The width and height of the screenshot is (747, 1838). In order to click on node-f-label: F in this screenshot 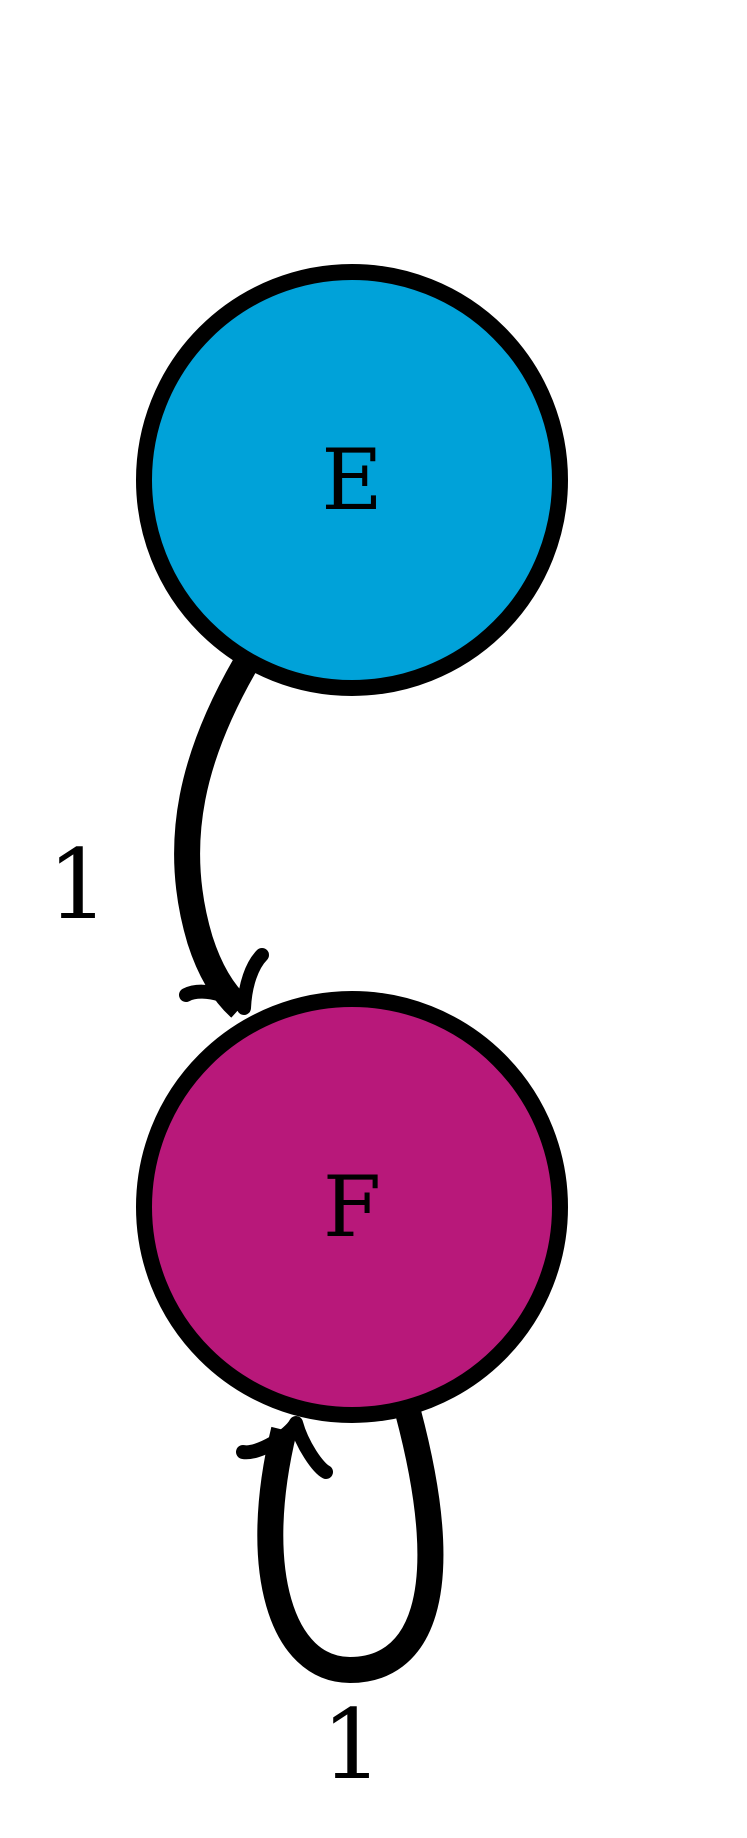, I will do `click(352, 1207)`.